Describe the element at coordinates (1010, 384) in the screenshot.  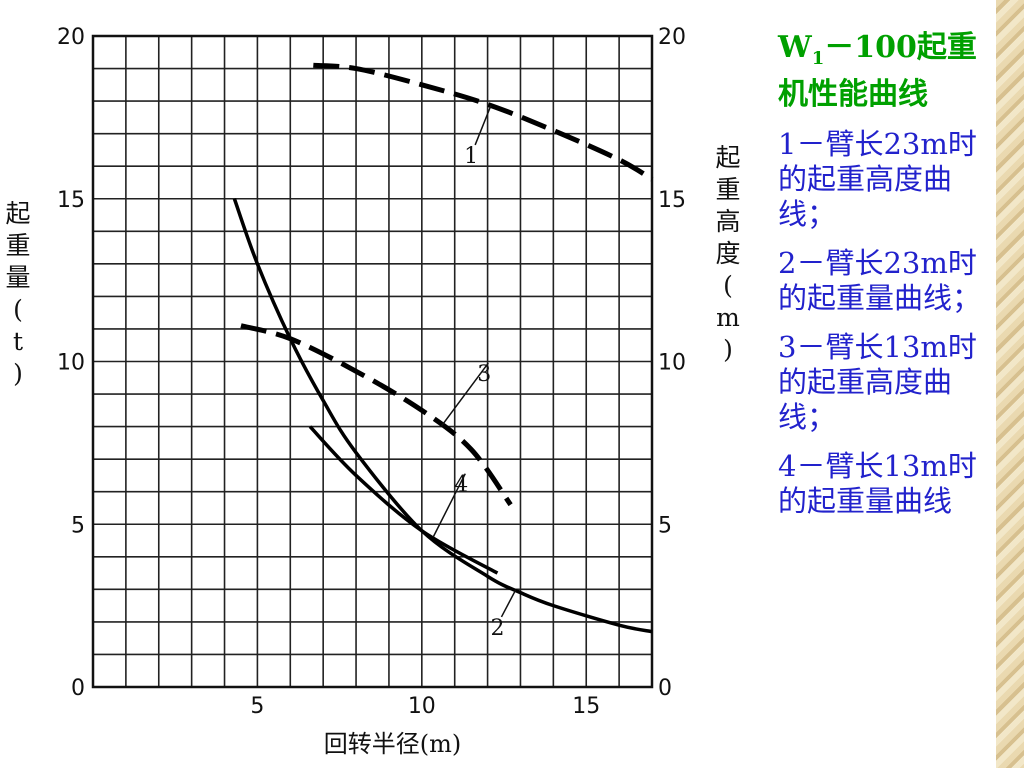
I see `decorative-side-strip` at that location.